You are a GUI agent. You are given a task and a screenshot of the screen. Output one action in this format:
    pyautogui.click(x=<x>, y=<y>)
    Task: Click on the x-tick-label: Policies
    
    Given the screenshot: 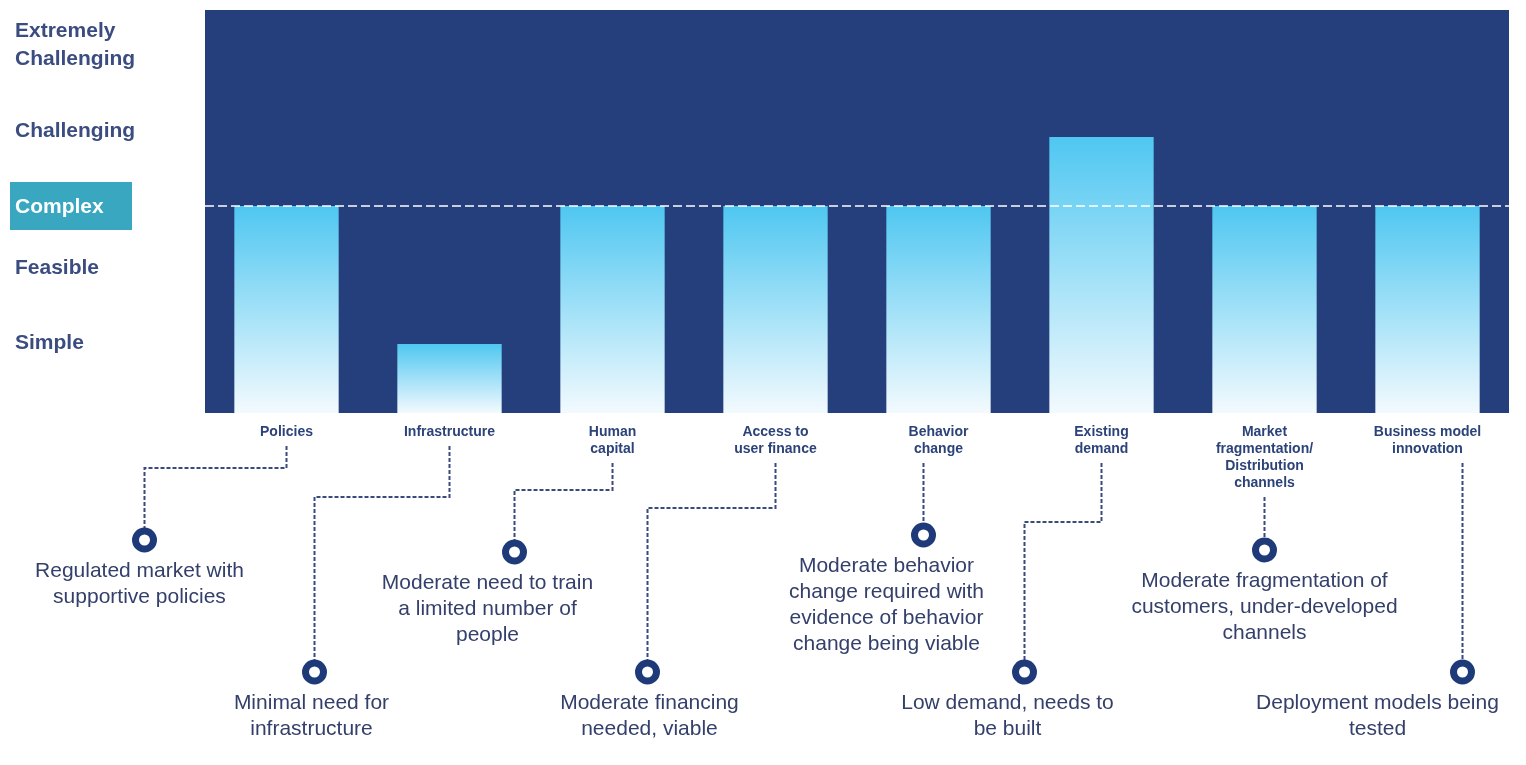 What is the action you would take?
    pyautogui.click(x=286, y=431)
    